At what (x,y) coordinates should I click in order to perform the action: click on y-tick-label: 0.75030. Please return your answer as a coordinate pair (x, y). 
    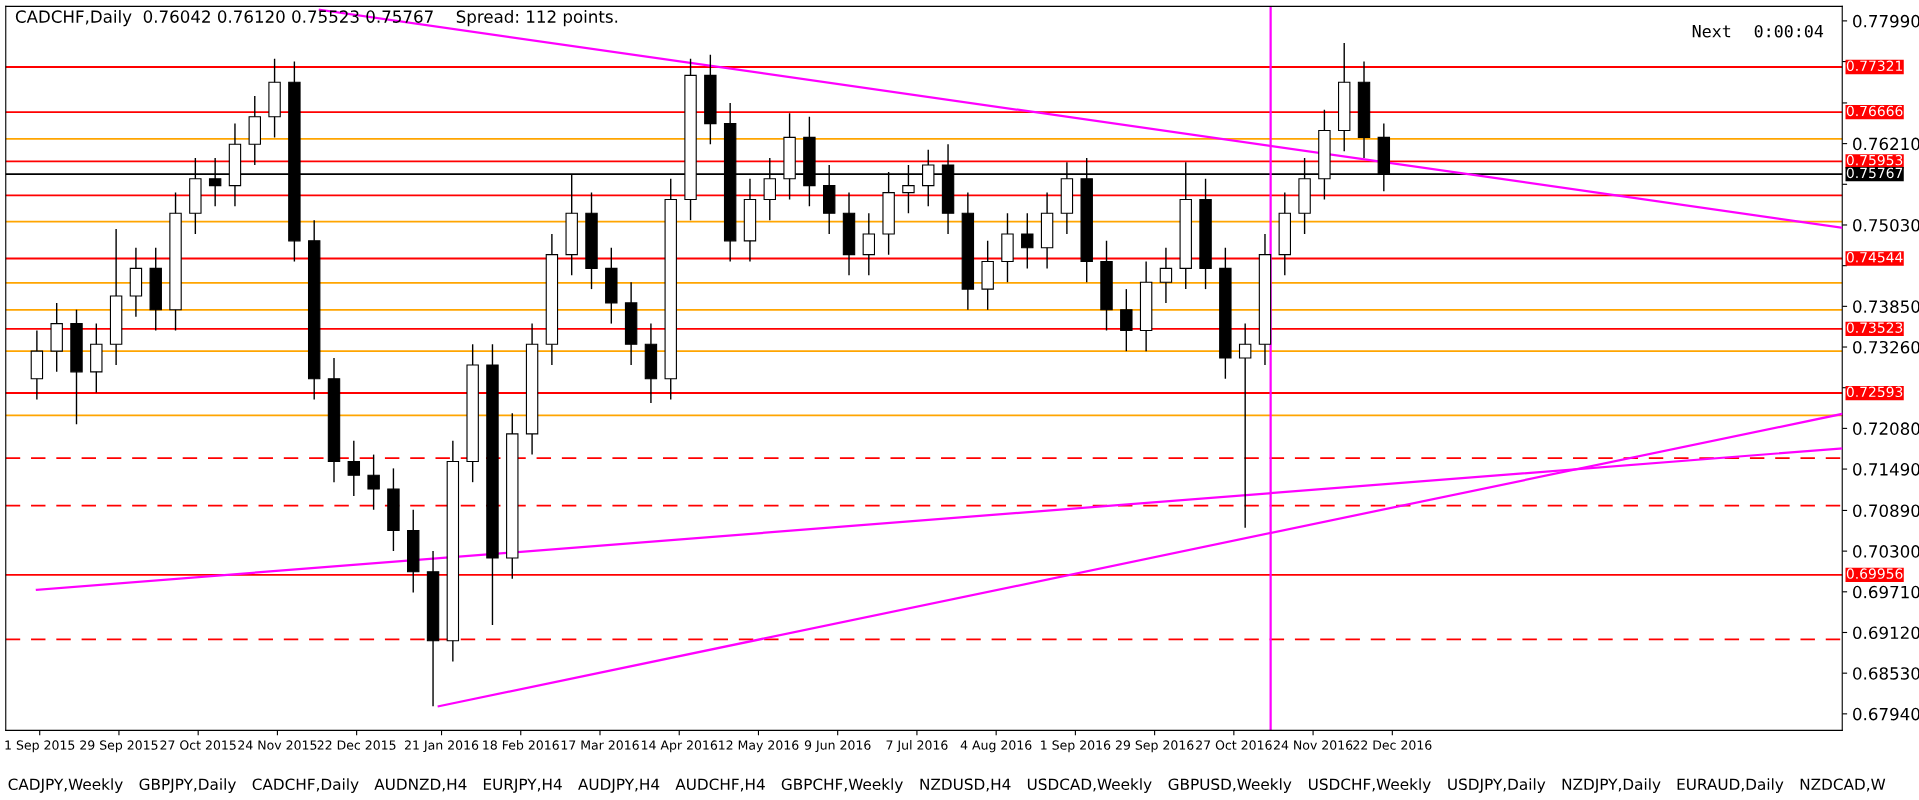
    Looking at the image, I should click on (1886, 225).